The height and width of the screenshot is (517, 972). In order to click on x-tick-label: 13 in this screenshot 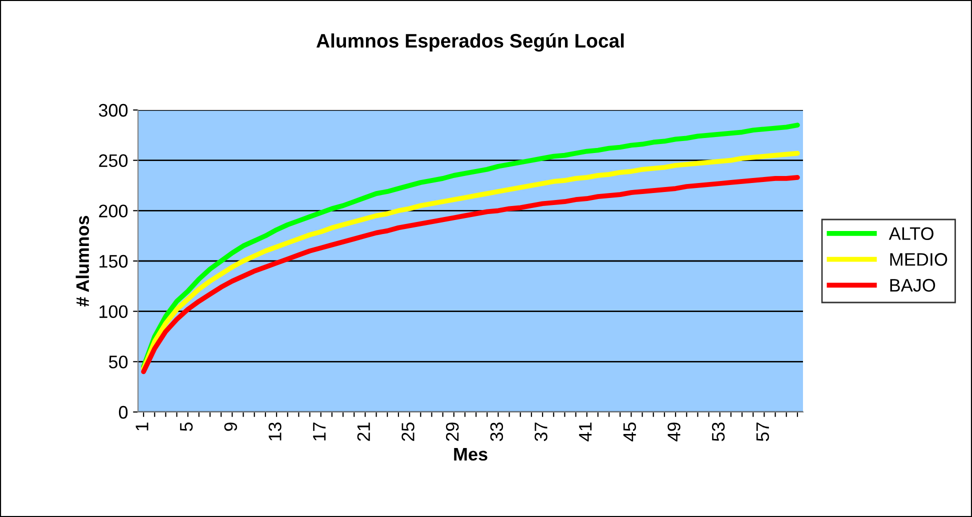, I will do `click(275, 431)`.